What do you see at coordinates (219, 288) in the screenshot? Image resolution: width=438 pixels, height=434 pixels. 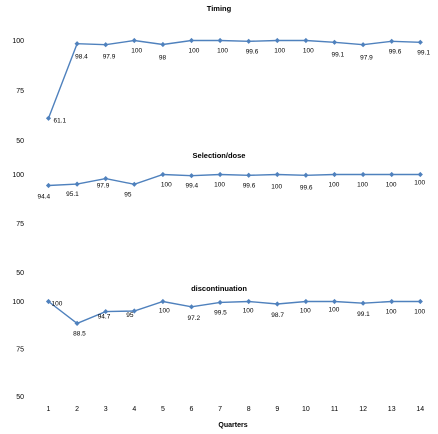 I see `chart-title-3: discontinuation` at bounding box center [219, 288].